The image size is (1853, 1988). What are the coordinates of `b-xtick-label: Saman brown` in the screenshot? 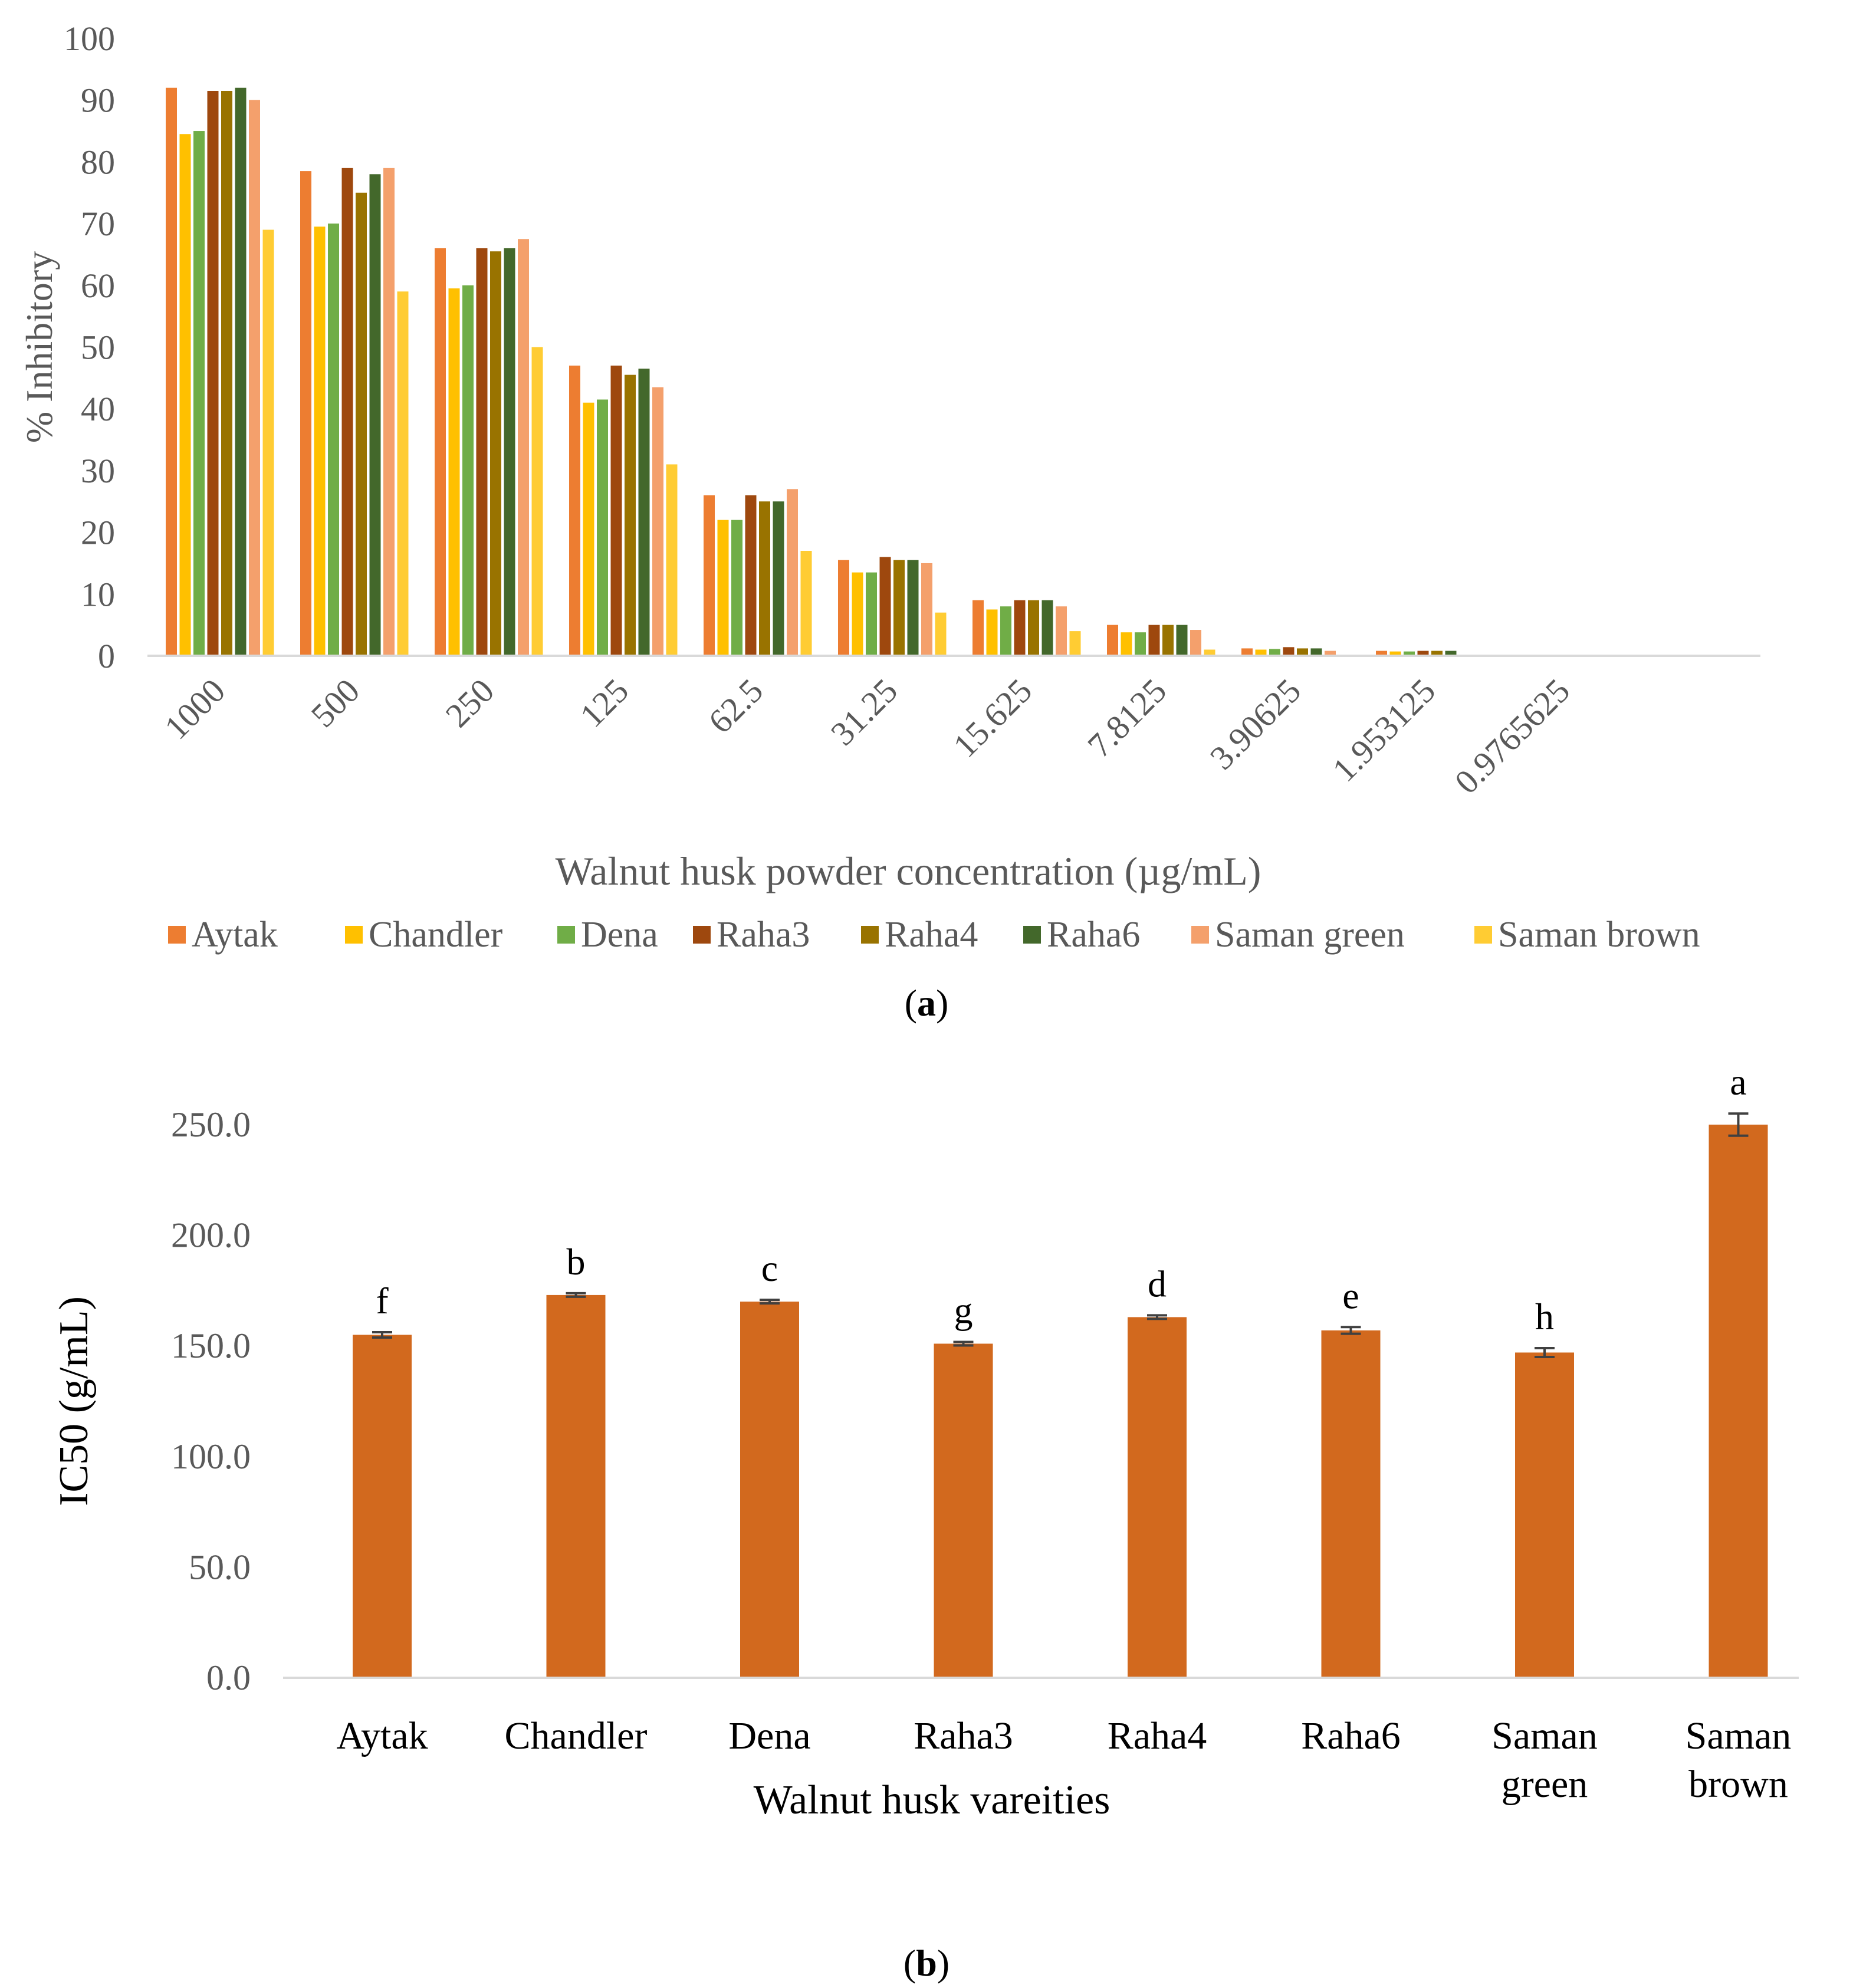 It's located at (1739, 1760).